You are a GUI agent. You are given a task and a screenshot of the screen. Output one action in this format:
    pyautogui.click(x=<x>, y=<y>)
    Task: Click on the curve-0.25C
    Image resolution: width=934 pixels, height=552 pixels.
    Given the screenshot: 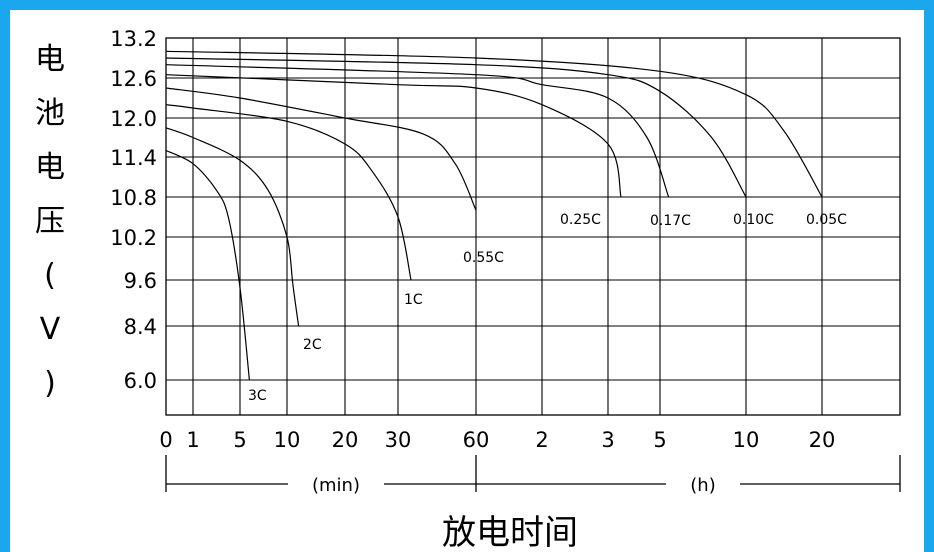 What is the action you would take?
    pyautogui.click(x=393, y=136)
    